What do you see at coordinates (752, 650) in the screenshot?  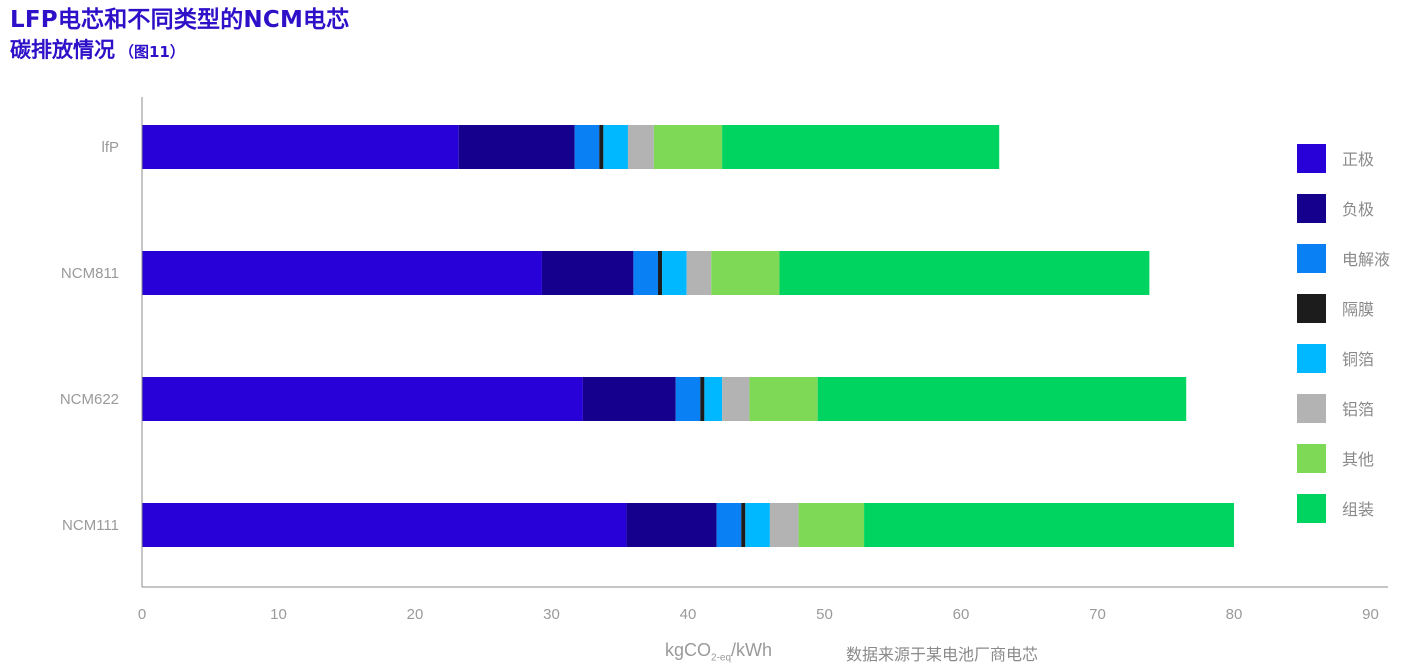 I see `x-unit-post: /kWh` at bounding box center [752, 650].